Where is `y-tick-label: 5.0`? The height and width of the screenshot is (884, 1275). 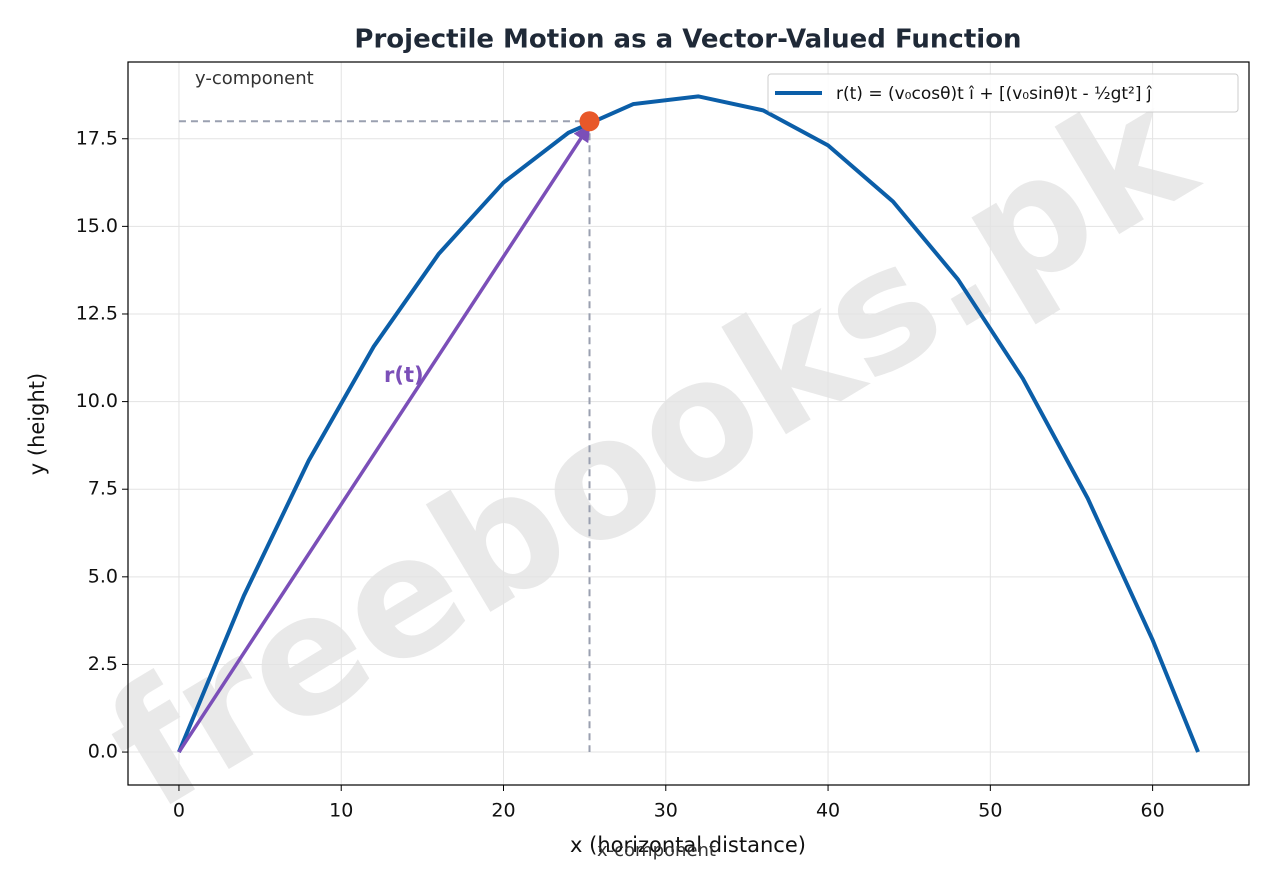 y-tick-label: 5.0 is located at coordinates (103, 576).